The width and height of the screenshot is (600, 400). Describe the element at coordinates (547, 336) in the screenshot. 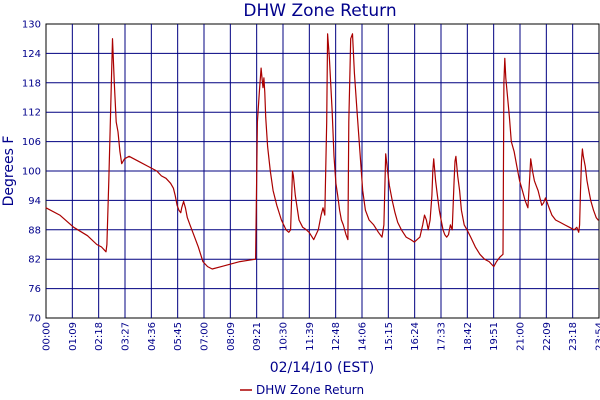

I see `x-tick-label: 22:09` at that location.